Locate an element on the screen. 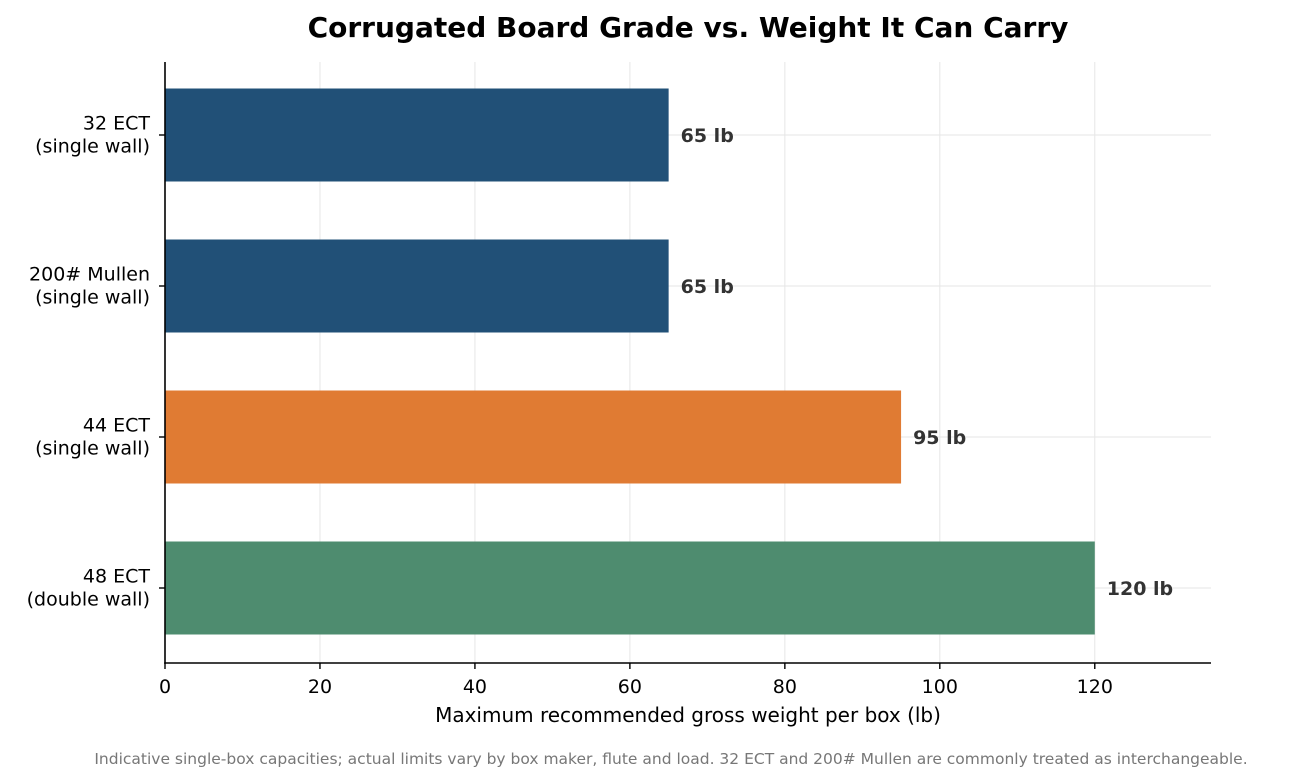  bar-value-label: 120 lb is located at coordinates (1140, 589).